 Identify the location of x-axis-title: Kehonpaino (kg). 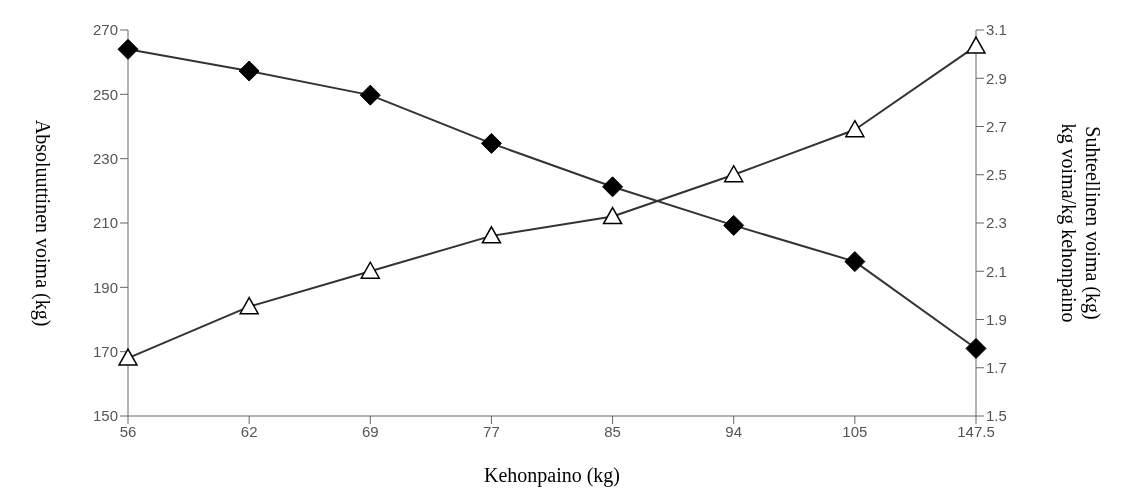
(552, 475).